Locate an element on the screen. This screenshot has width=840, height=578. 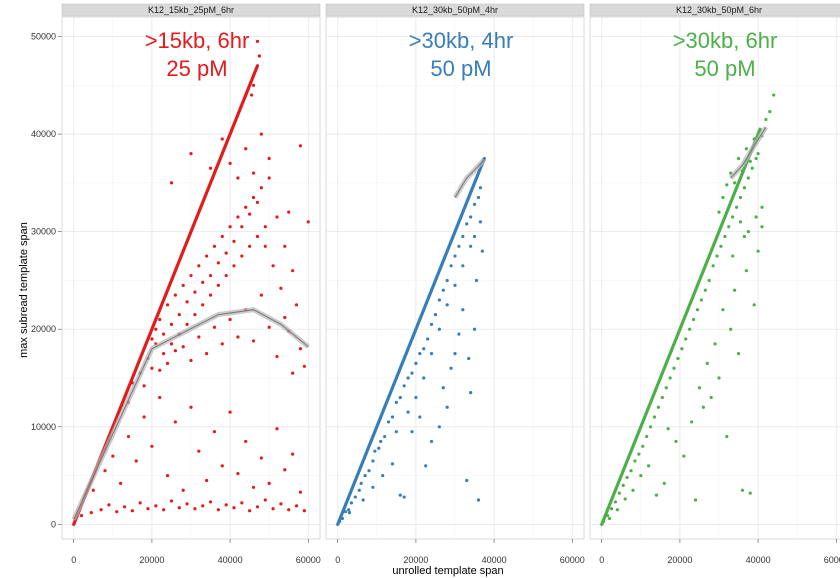
diagonal-point-band is located at coordinates (681, 326).